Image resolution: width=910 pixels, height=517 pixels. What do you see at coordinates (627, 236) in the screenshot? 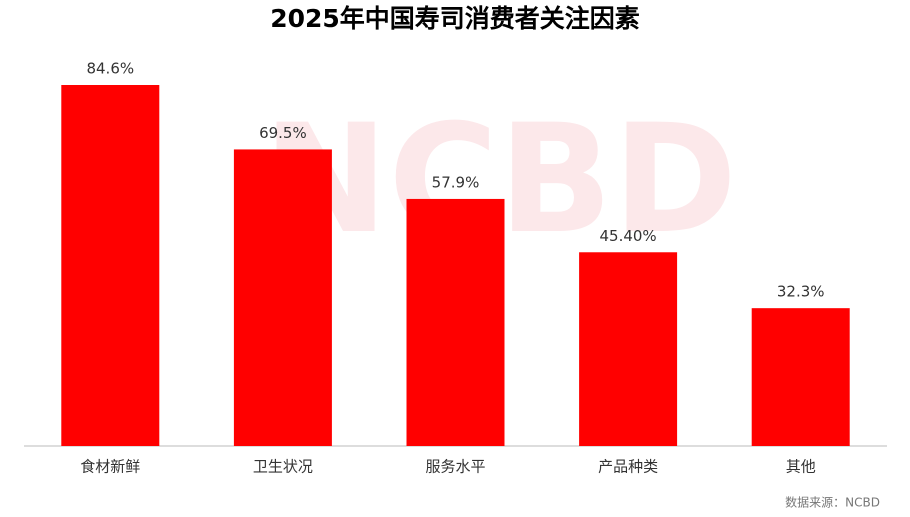
I see `value-label: 45.40%` at bounding box center [627, 236].